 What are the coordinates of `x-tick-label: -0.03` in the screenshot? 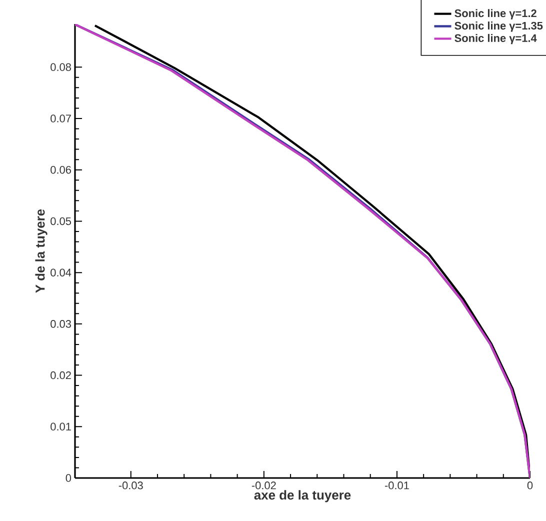 It's located at (130, 486).